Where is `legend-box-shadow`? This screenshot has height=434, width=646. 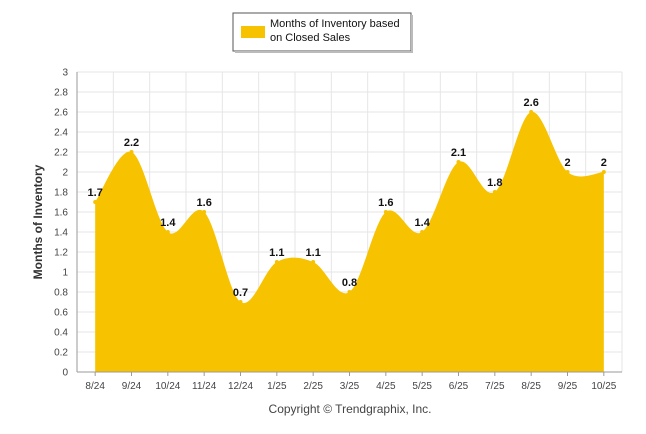 legend-box-shadow is located at coordinates (412, 34).